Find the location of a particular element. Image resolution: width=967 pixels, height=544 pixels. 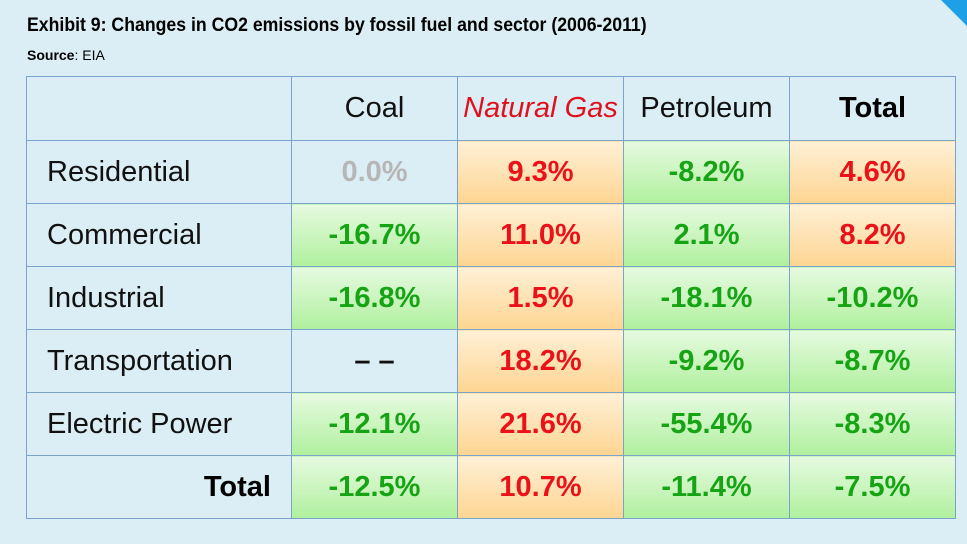

row-label: Residential is located at coordinates (159, 172).